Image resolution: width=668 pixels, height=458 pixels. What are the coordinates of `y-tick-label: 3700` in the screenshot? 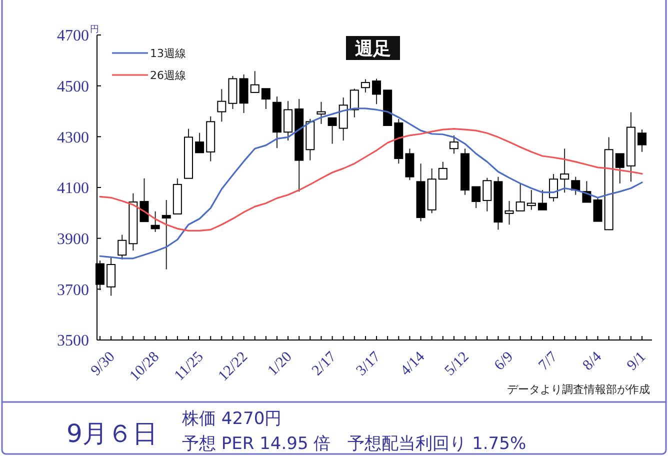 It's located at (73, 290).